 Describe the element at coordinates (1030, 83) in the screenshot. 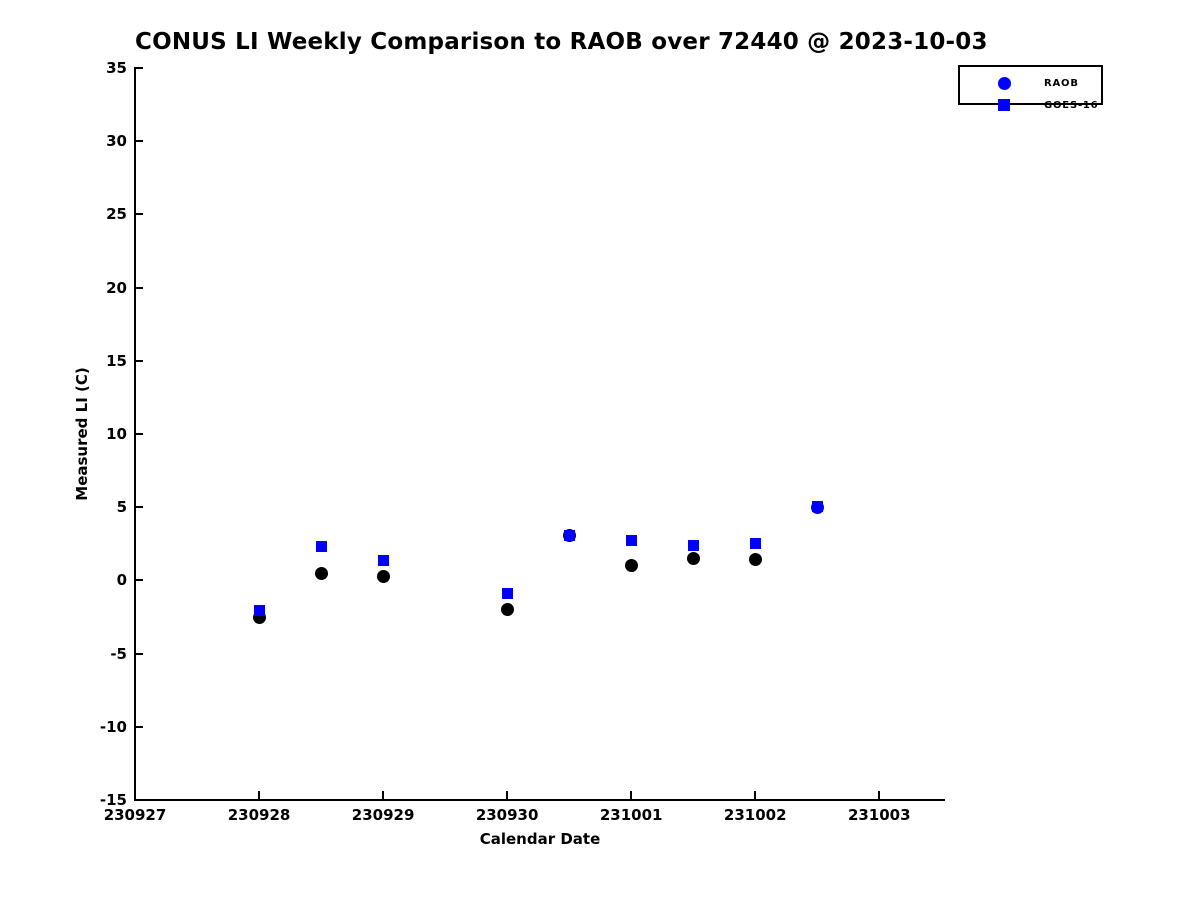

I see `legend-item-raob: RAOB` at that location.